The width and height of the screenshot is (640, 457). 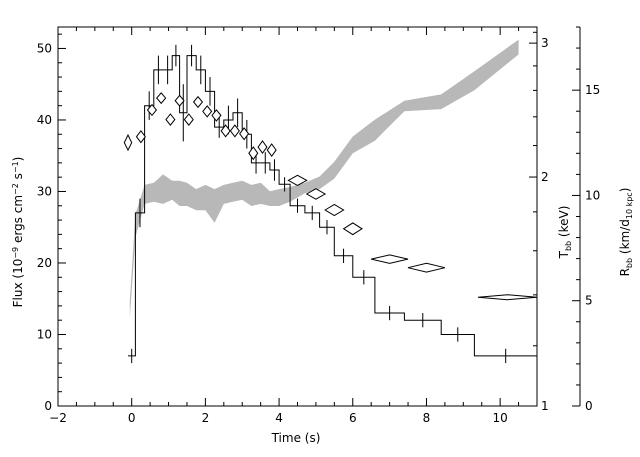 I want to click on x-tick-label: 4, so click(x=279, y=418).